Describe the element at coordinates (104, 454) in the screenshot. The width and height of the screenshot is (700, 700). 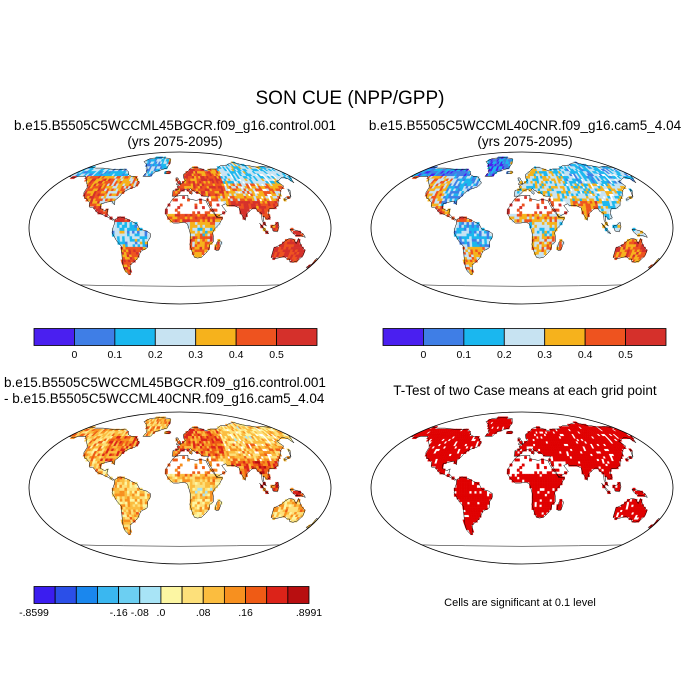
I see `coastline-na` at that location.